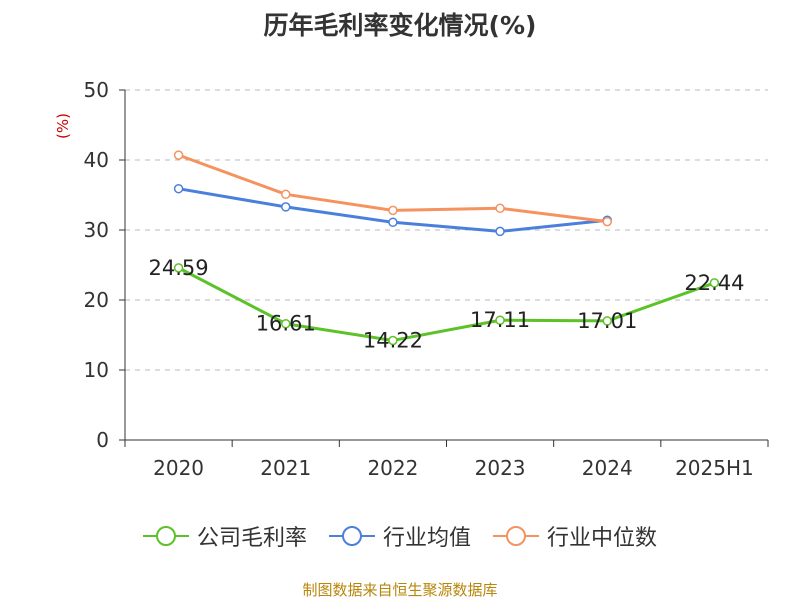 Image resolution: width=800 pixels, height=600 pixels. What do you see at coordinates (286, 207) in the screenshot?
I see `point-s1-2021` at bounding box center [286, 207].